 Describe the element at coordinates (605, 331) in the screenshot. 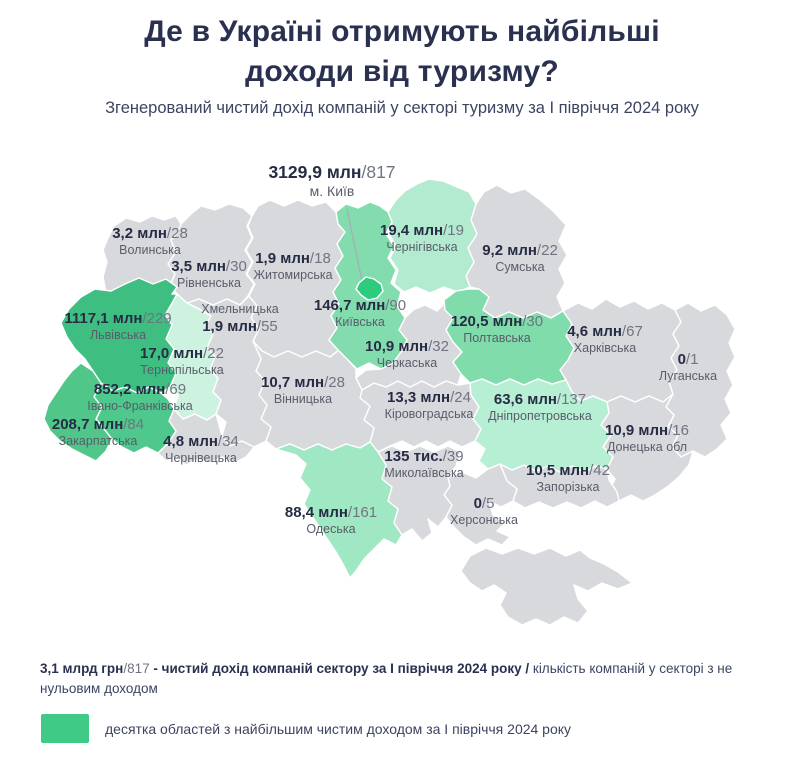

I see `region-value: 4,6 млн/67` at that location.